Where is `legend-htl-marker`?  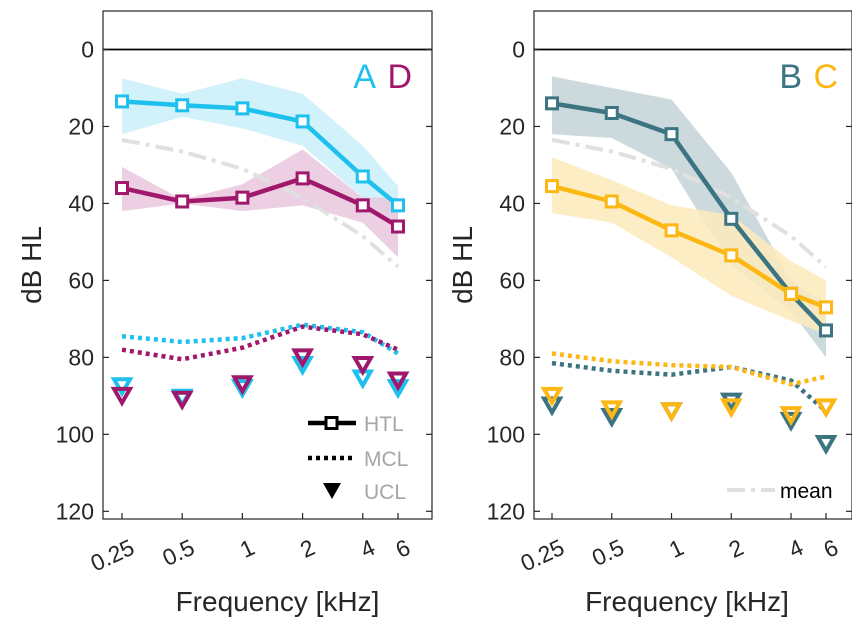
legend-htl-marker is located at coordinates (331, 423).